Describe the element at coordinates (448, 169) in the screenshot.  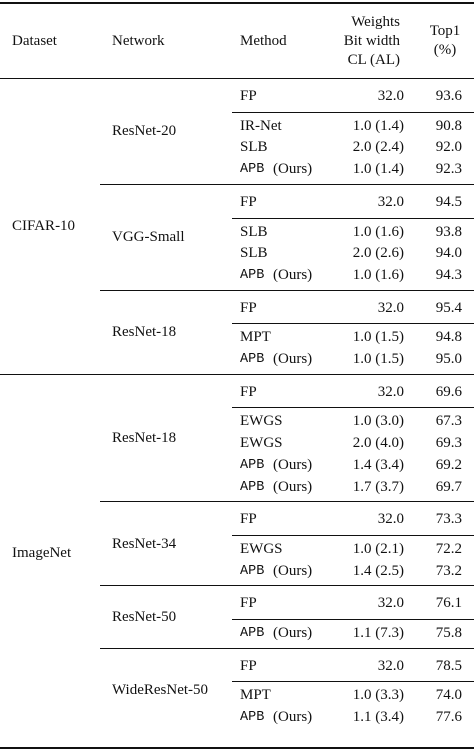
I see `top1-cell: 92.3` at that location.